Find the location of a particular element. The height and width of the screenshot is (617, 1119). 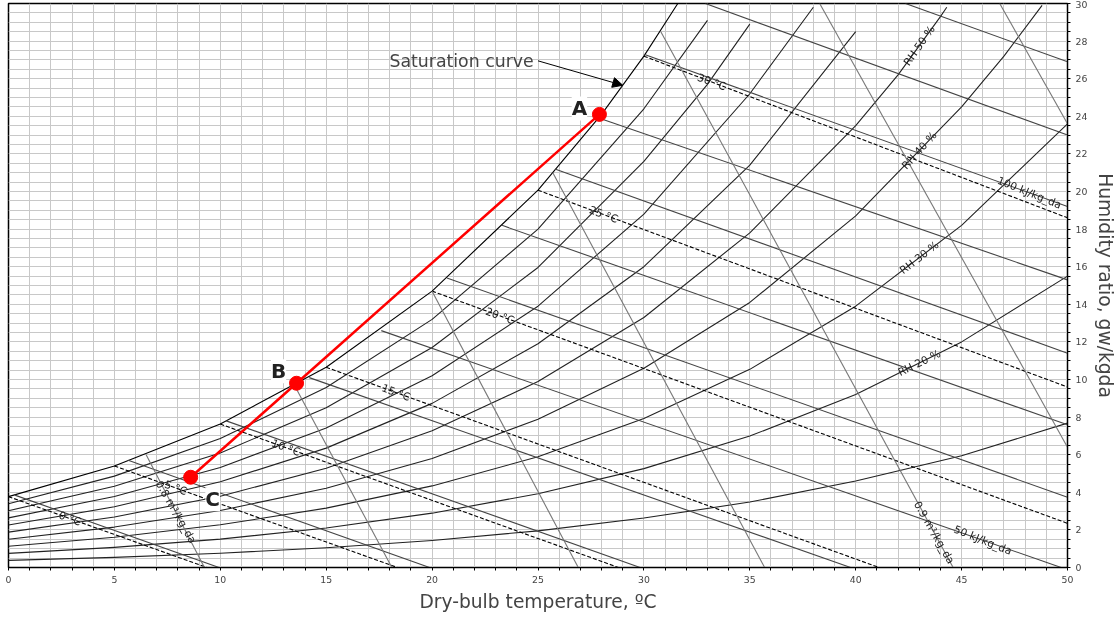

x-tick-label: 5 is located at coordinates (114, 579).